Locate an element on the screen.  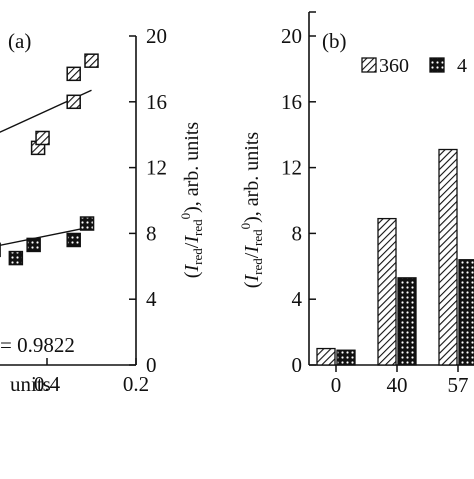
panel-a-y-tick-label: 16 is located at coordinates (156, 102).